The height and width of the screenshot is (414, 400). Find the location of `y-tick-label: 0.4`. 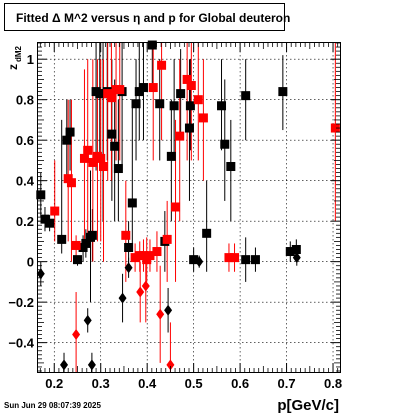

y-tick-label: 0.4 is located at coordinates (25, 181).